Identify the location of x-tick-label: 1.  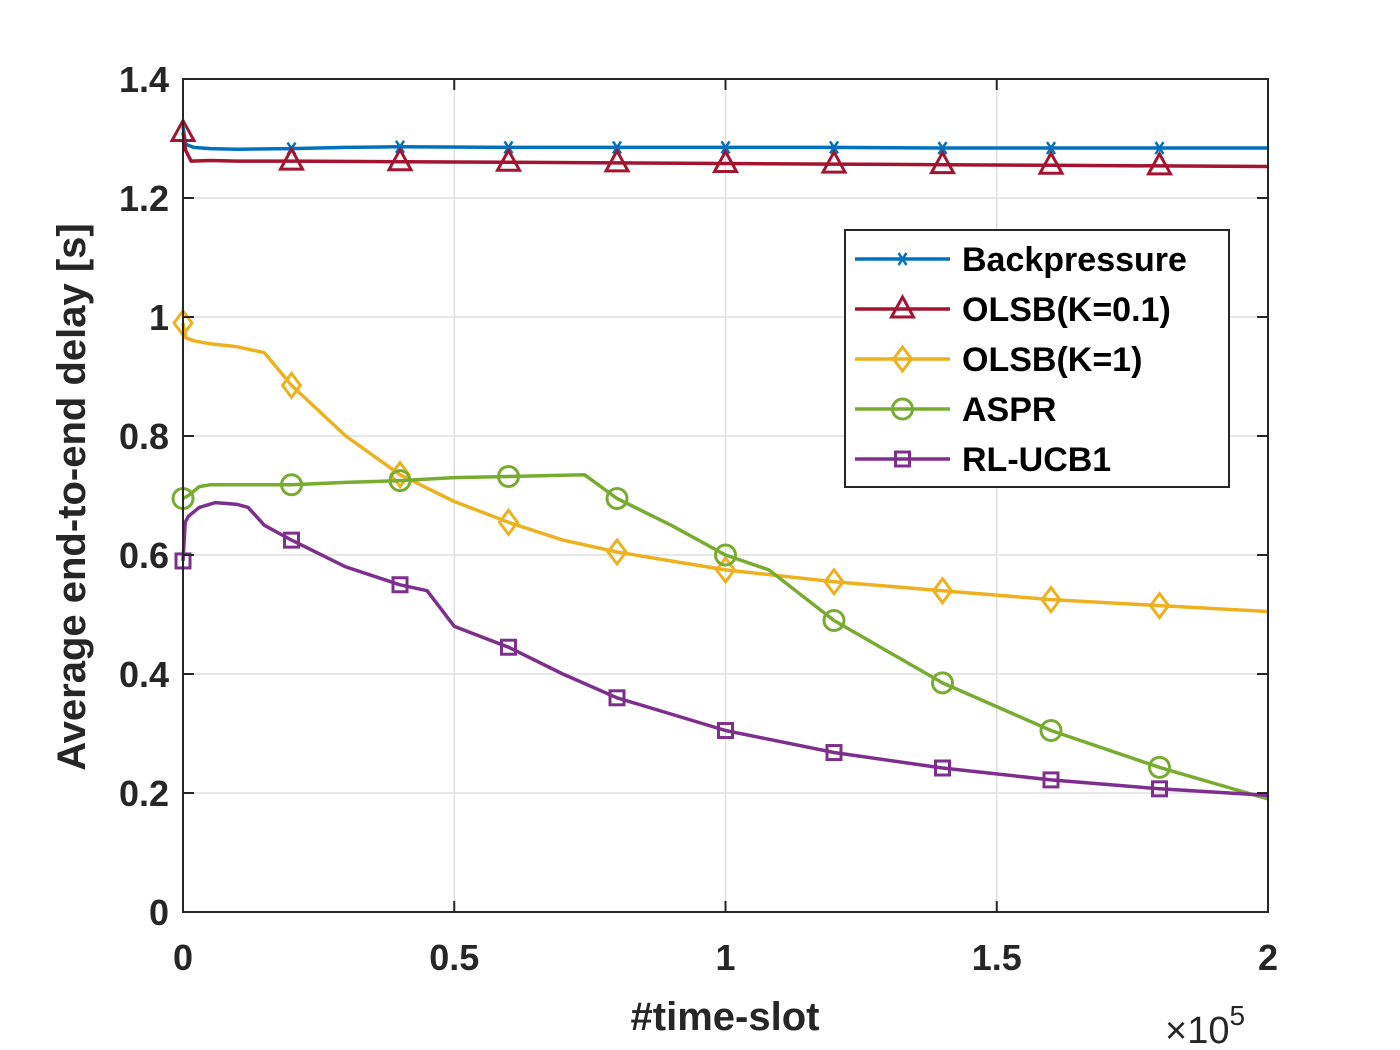
(725, 957).